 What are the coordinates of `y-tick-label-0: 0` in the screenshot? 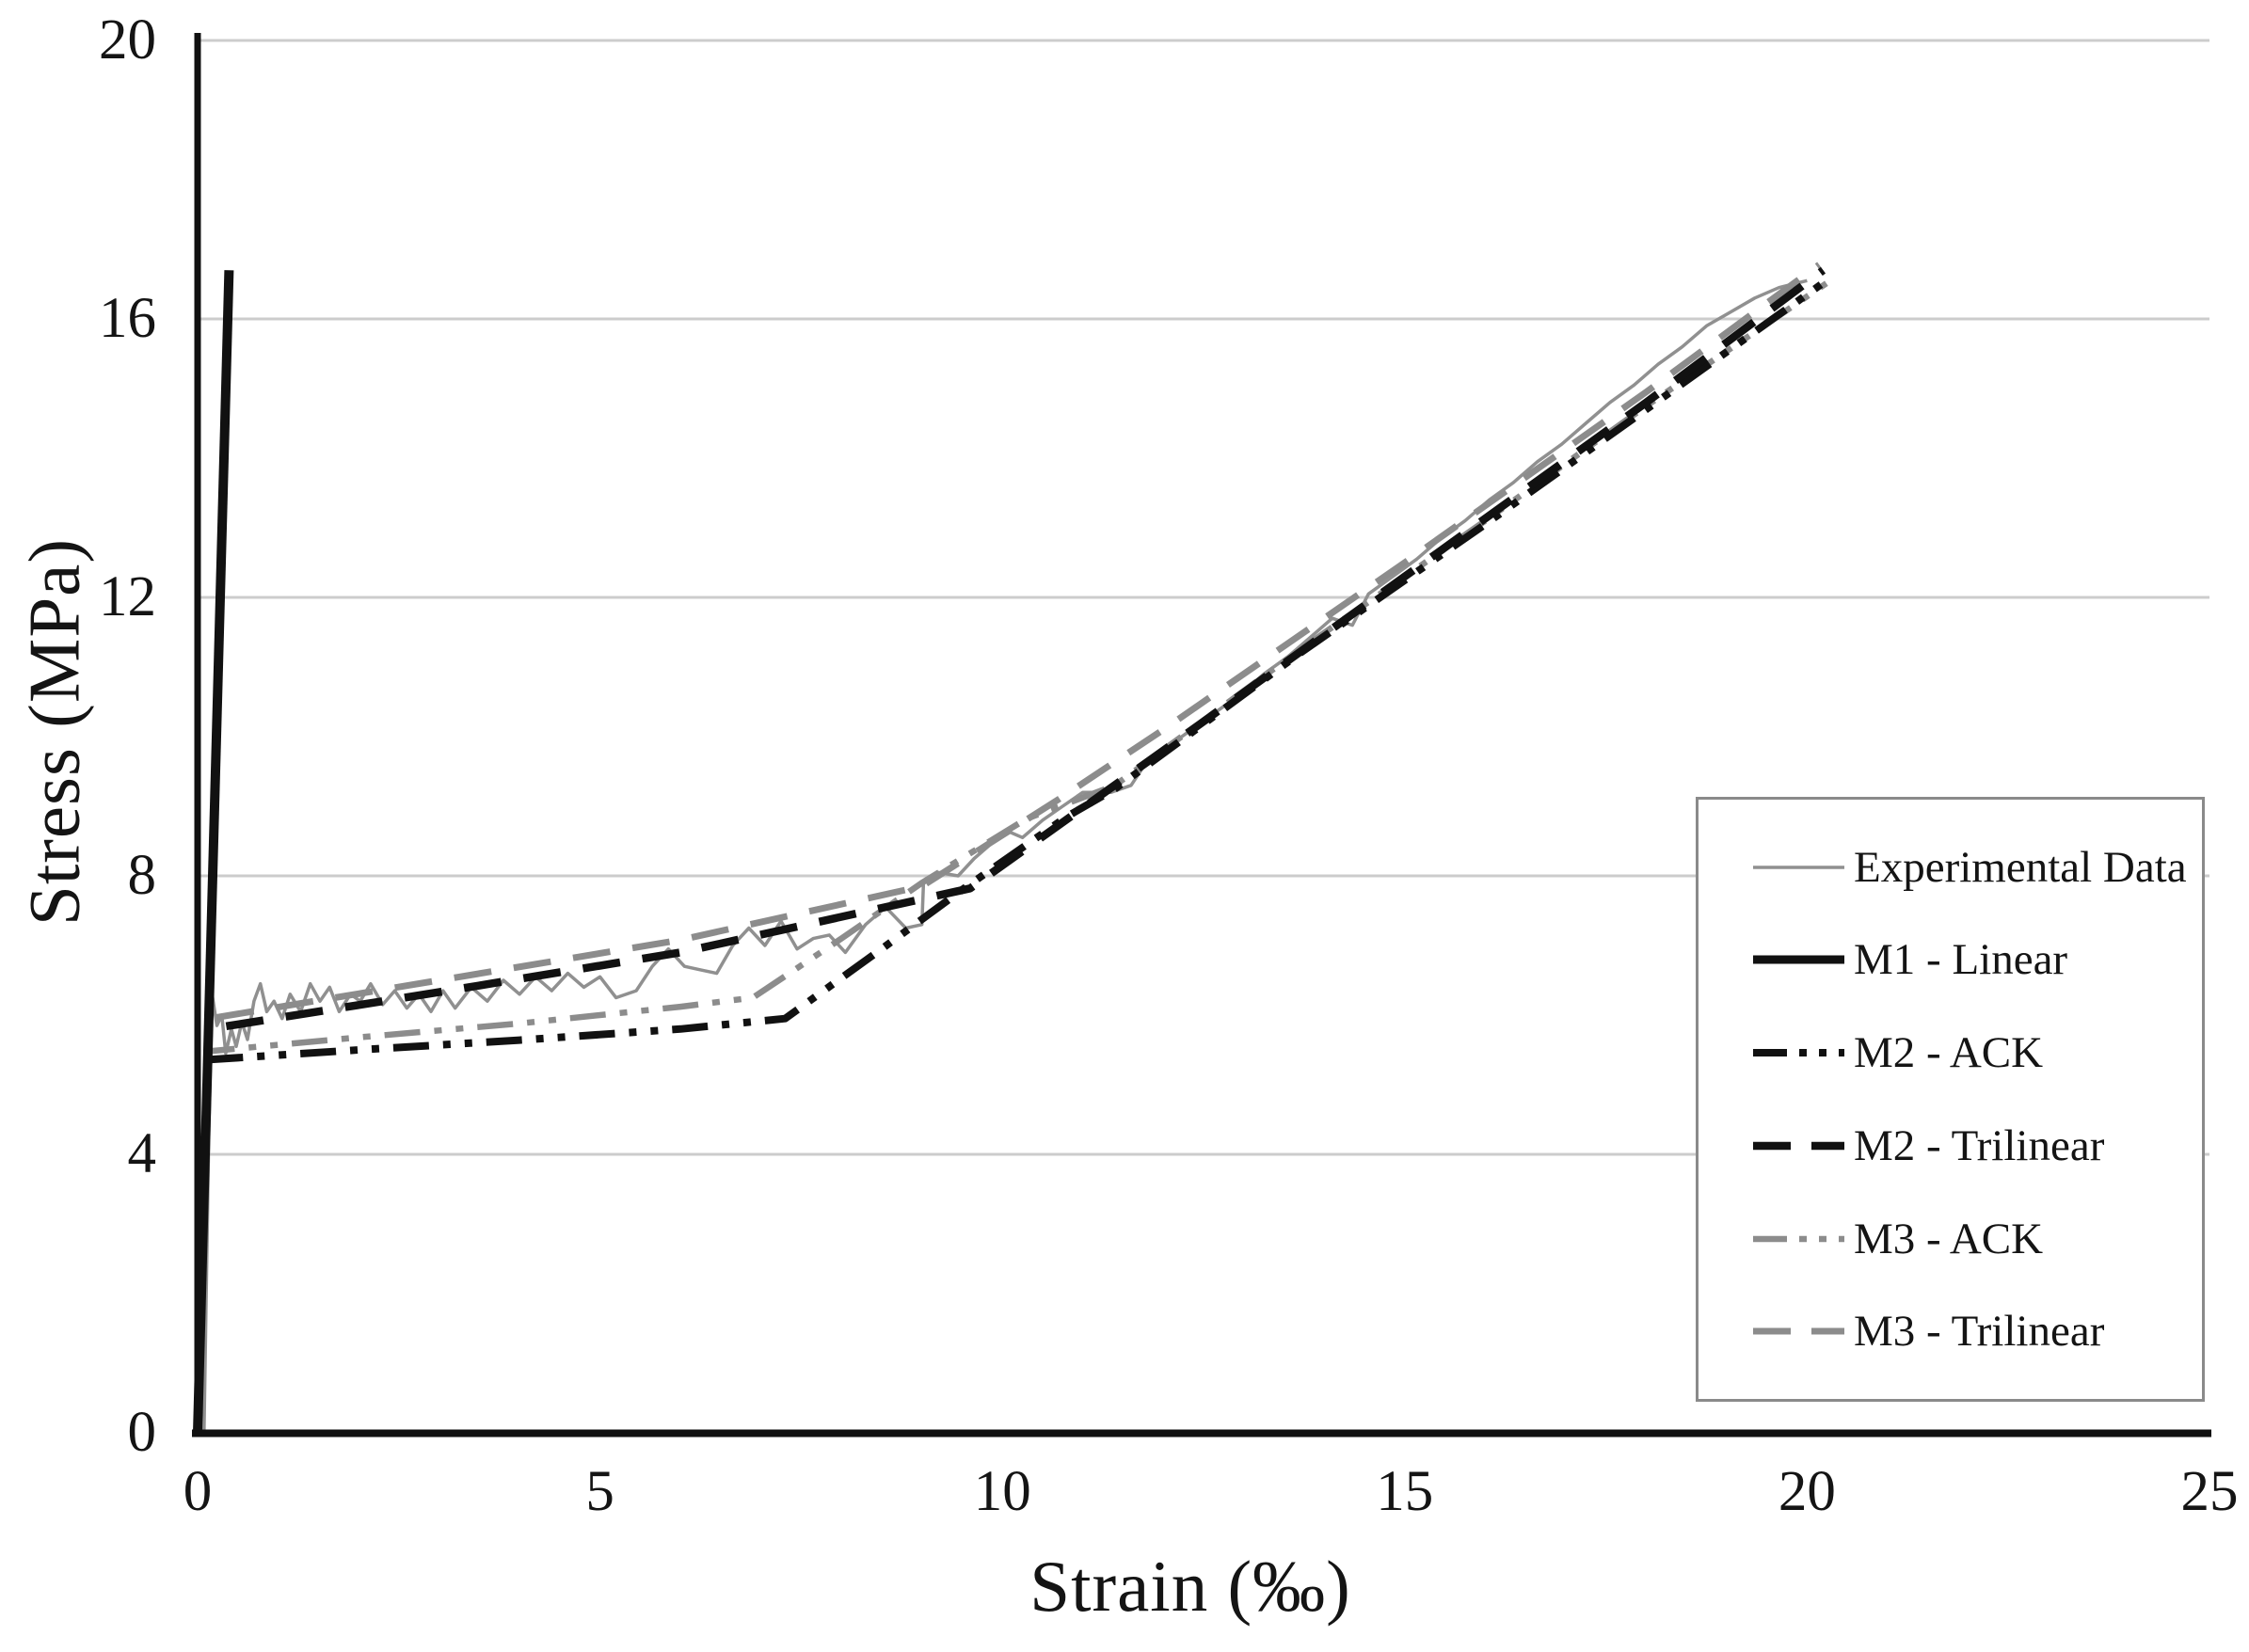 It's located at (142, 1432).